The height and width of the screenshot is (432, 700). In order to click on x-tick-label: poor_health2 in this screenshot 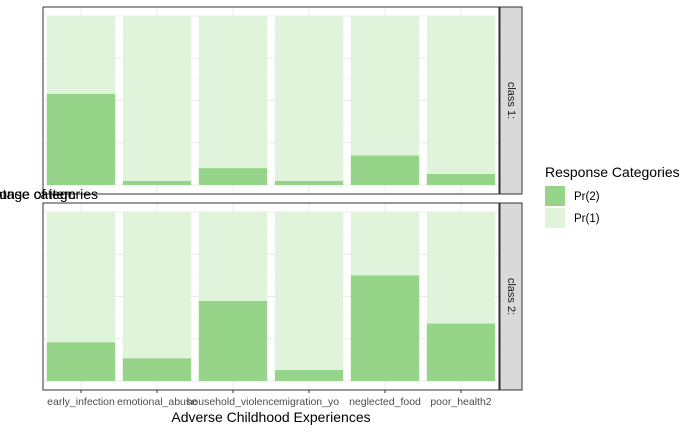, I will do `click(460, 402)`.